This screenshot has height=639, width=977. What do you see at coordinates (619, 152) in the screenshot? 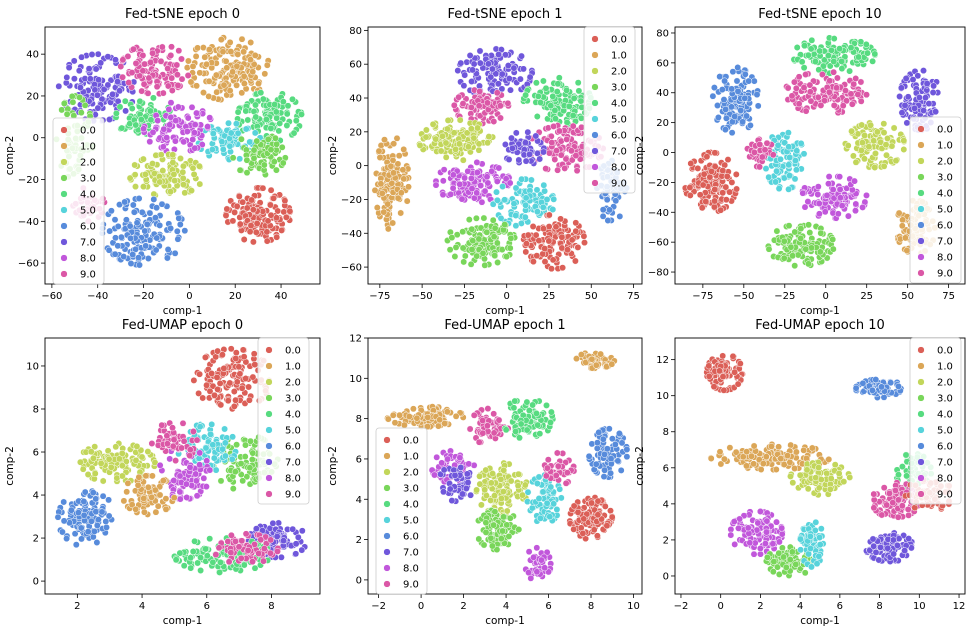
I see `legend-label: 7.0` at bounding box center [619, 152].